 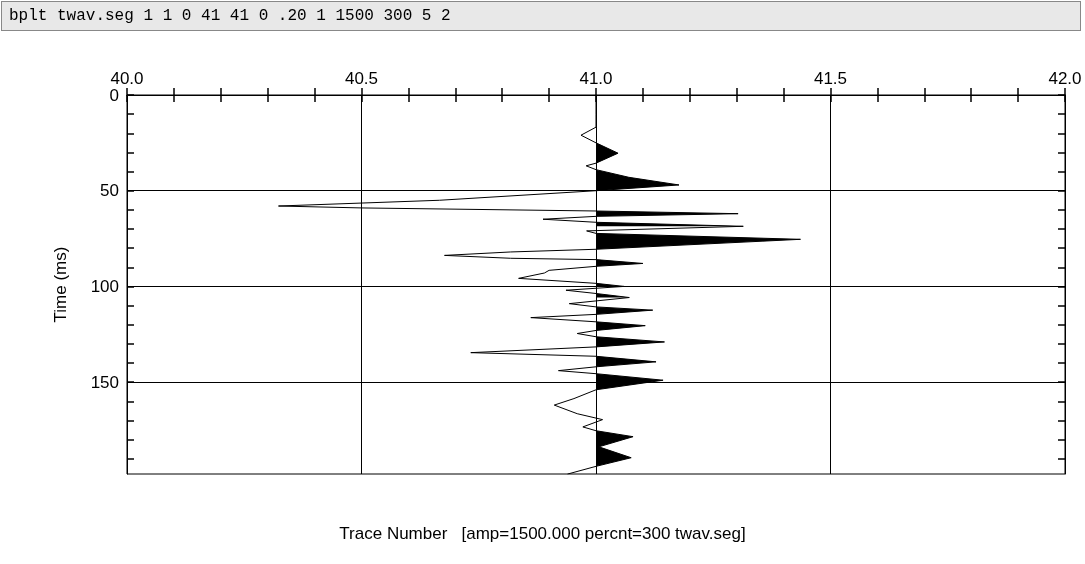 What do you see at coordinates (60, 284) in the screenshot?
I see `y-axis-title: Time (ms)` at bounding box center [60, 284].